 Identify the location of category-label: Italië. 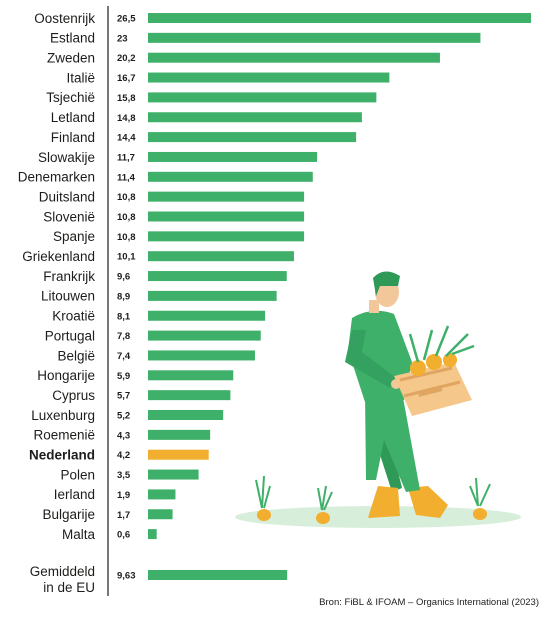
(80, 77).